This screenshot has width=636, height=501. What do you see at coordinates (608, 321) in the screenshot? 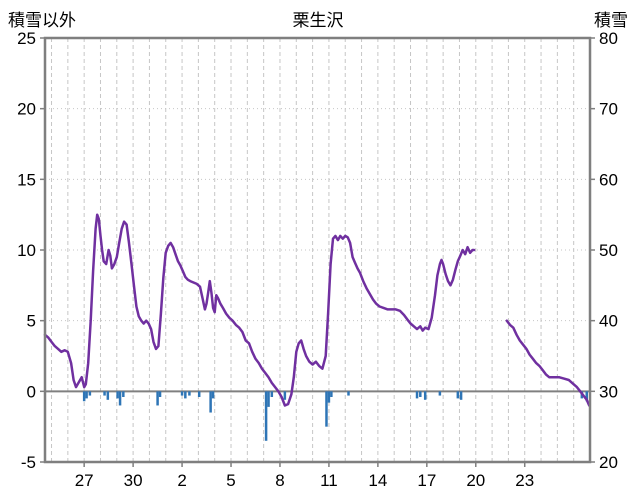
I see `y-right-tick-label: 40` at bounding box center [608, 321].